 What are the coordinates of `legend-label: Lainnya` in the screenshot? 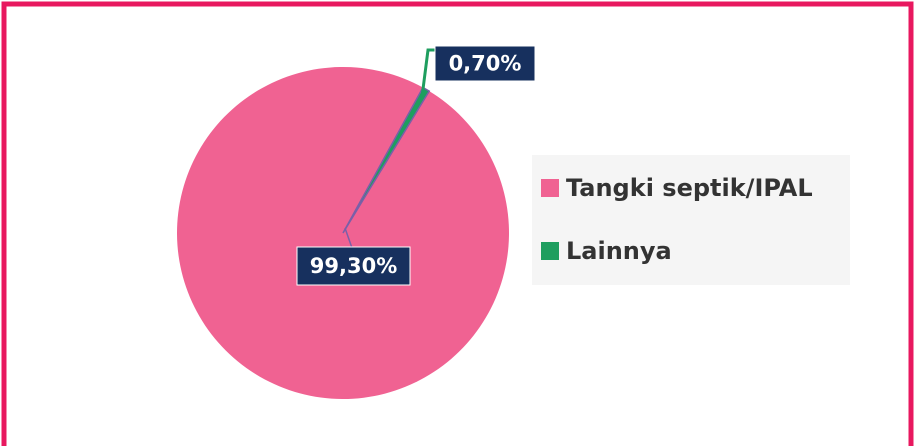 It's located at (619, 251).